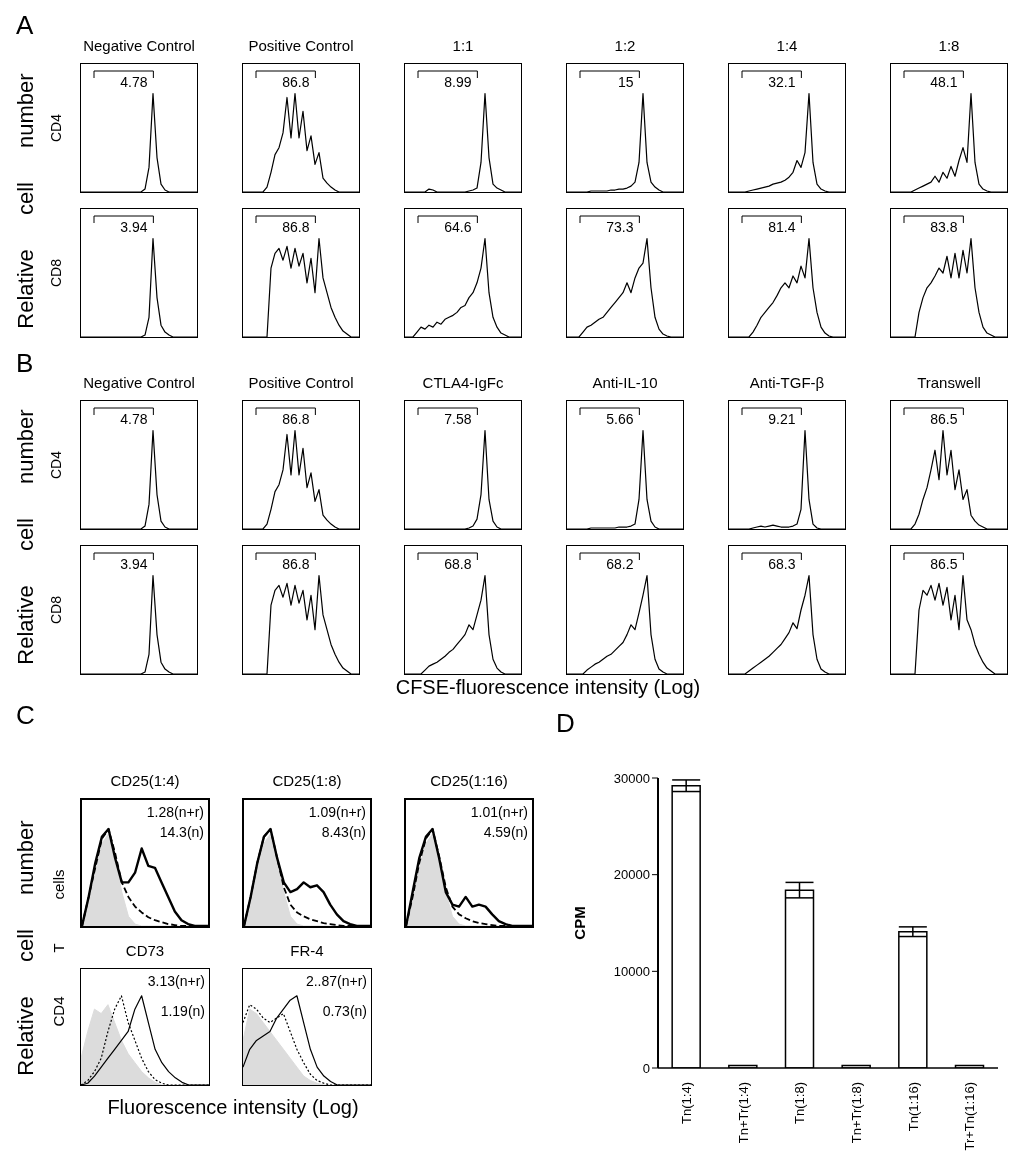 This screenshot has height=1158, width=1019. I want to click on y-axis-title: CPM, so click(580, 923).